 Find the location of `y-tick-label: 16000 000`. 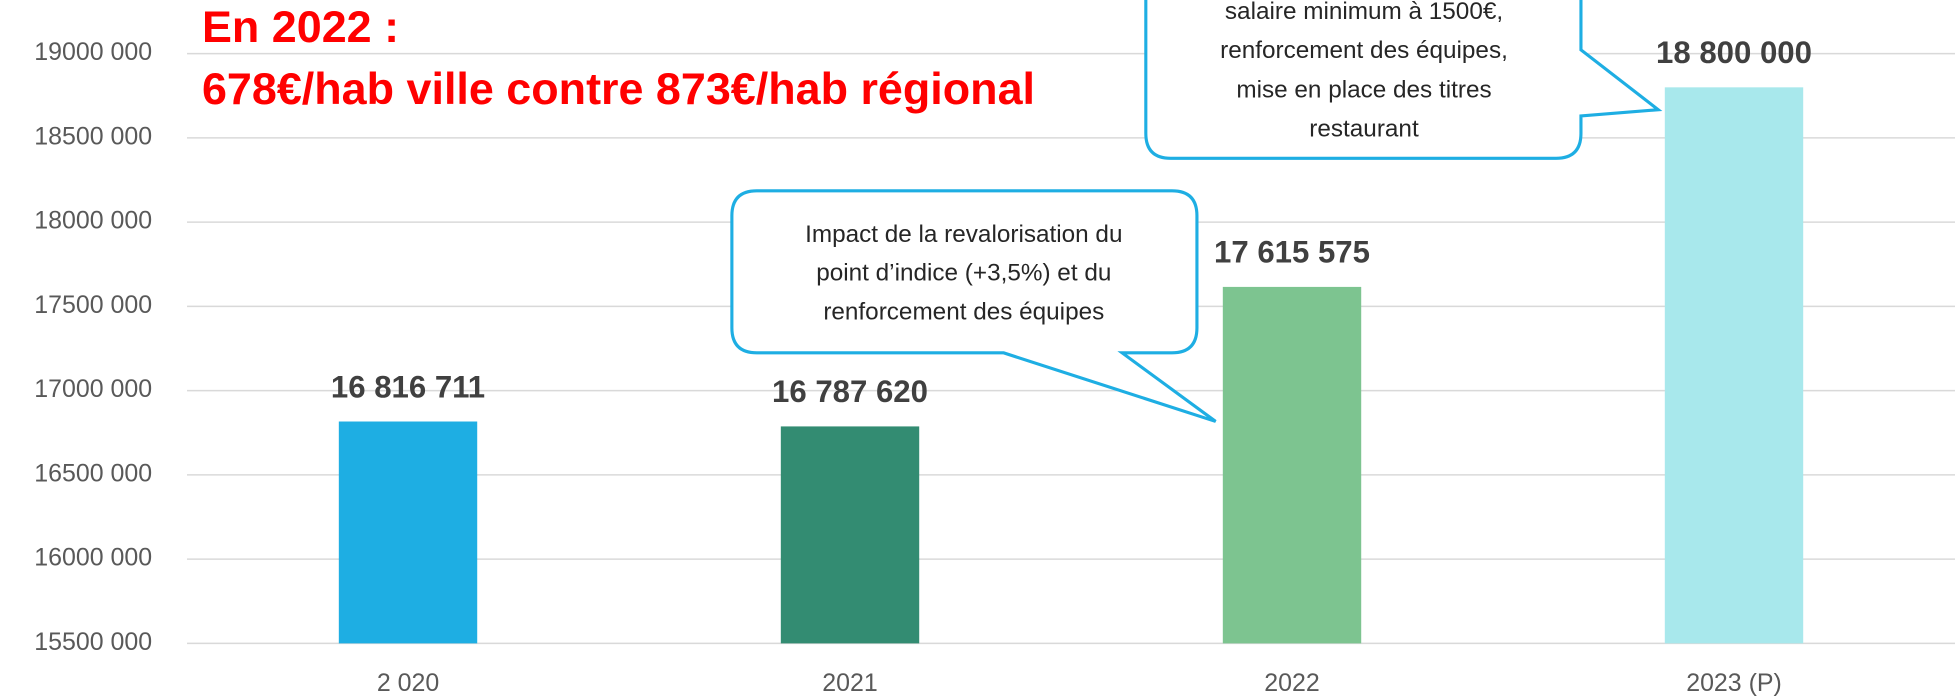

y-tick-label: 16000 000 is located at coordinates (93, 558).